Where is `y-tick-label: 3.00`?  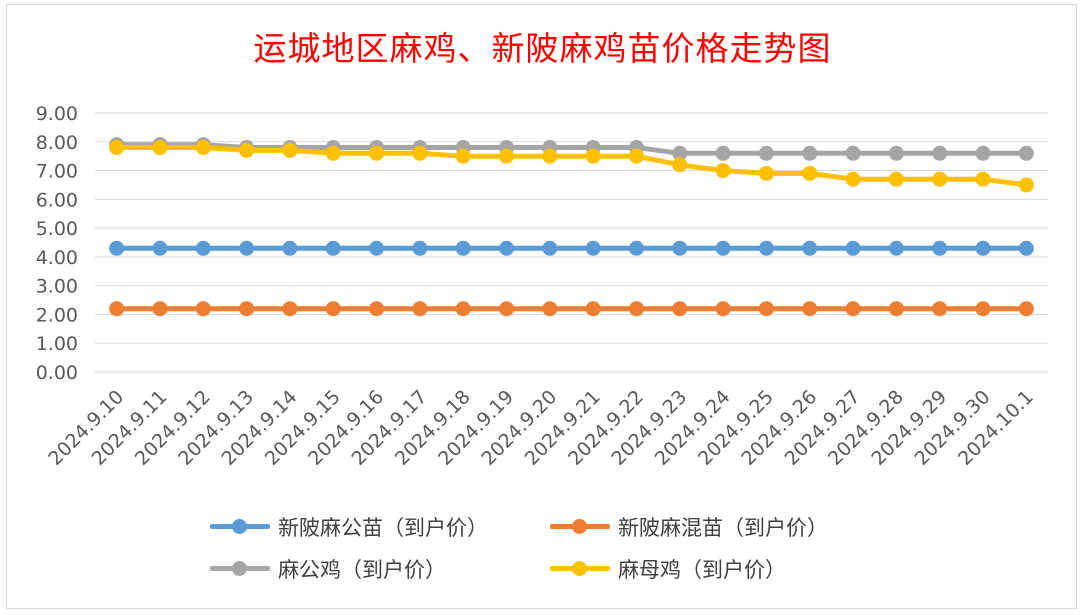
y-tick-label: 3.00 is located at coordinates (57, 287).